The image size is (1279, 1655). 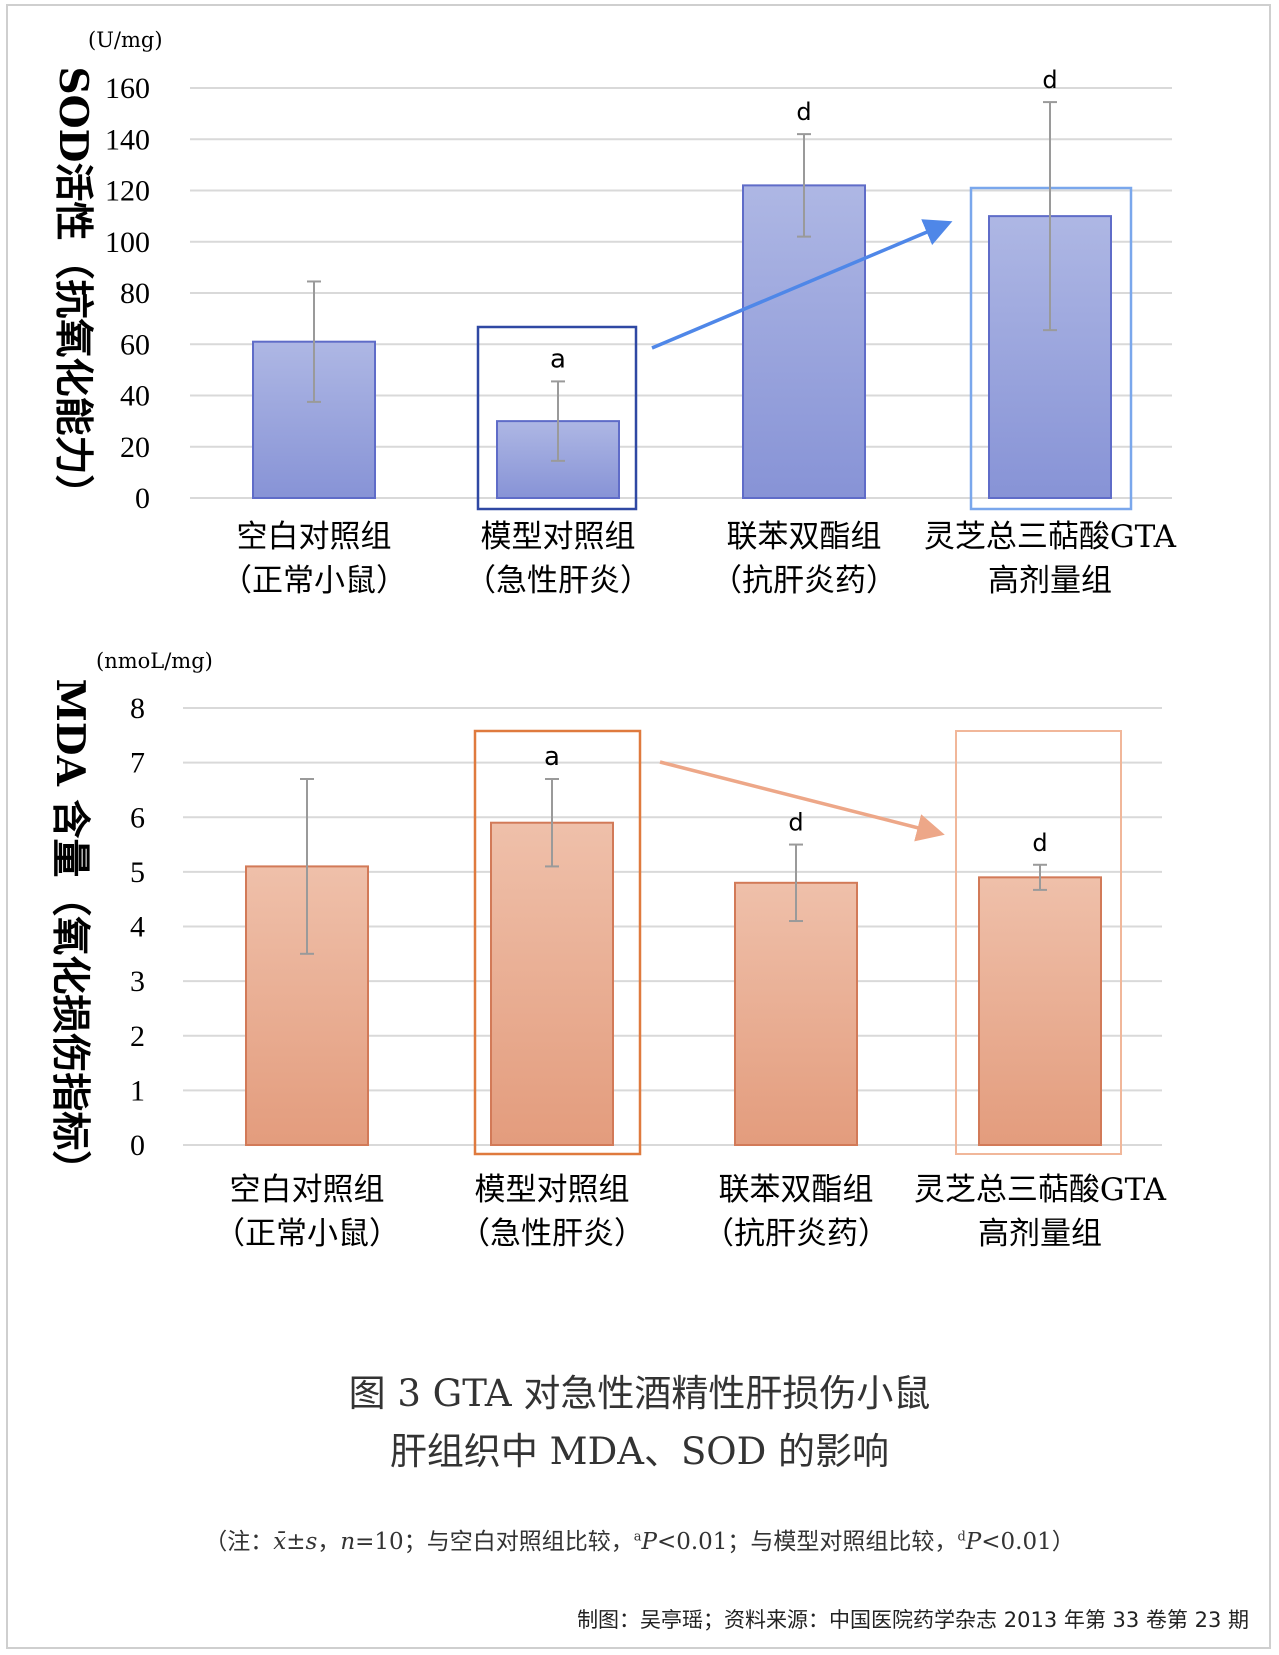 I want to click on mda-y-tick-label: 8, so click(x=137, y=708).